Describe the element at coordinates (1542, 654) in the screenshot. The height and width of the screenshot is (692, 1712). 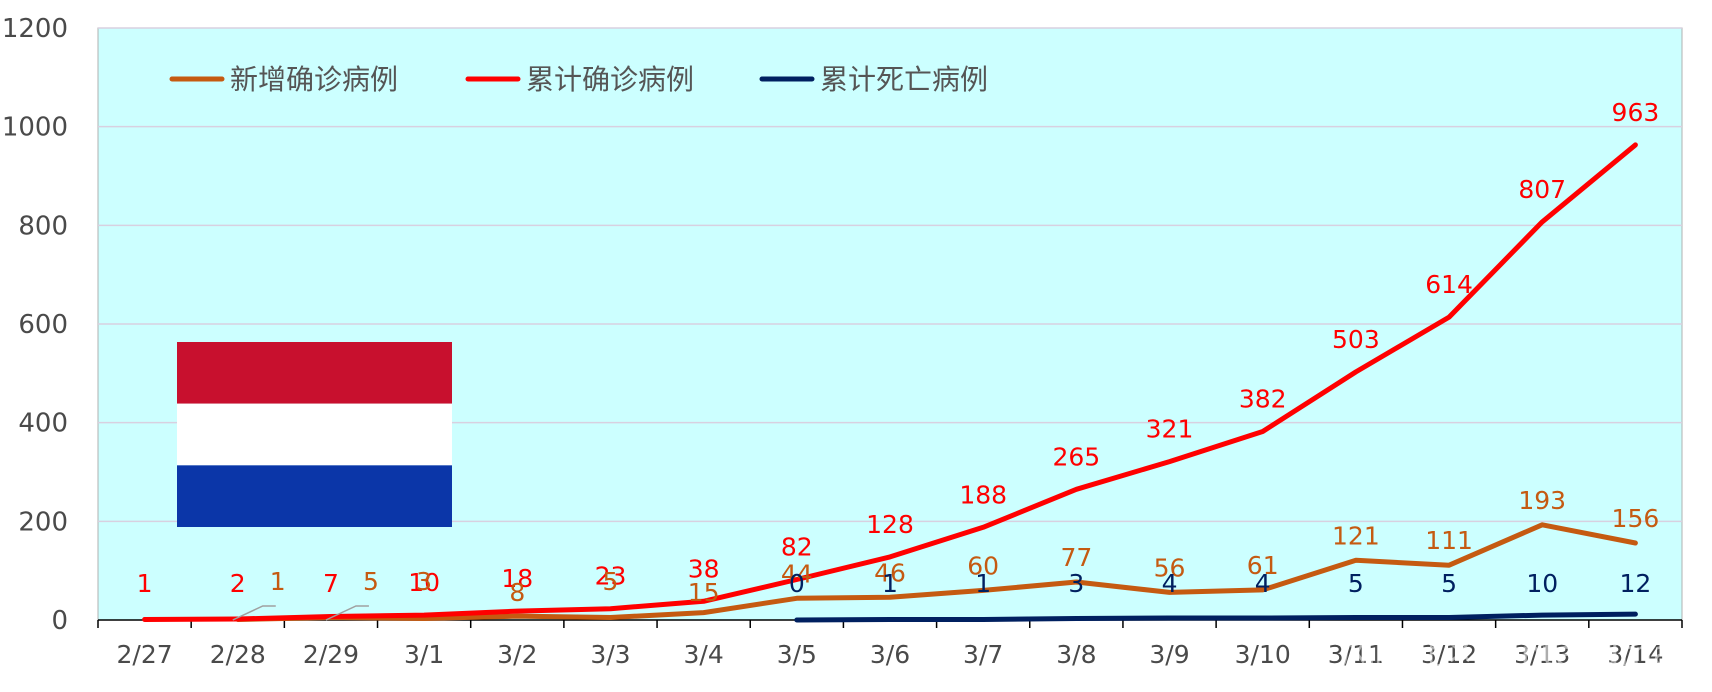
I see `x-tick-label: 3/13` at that location.